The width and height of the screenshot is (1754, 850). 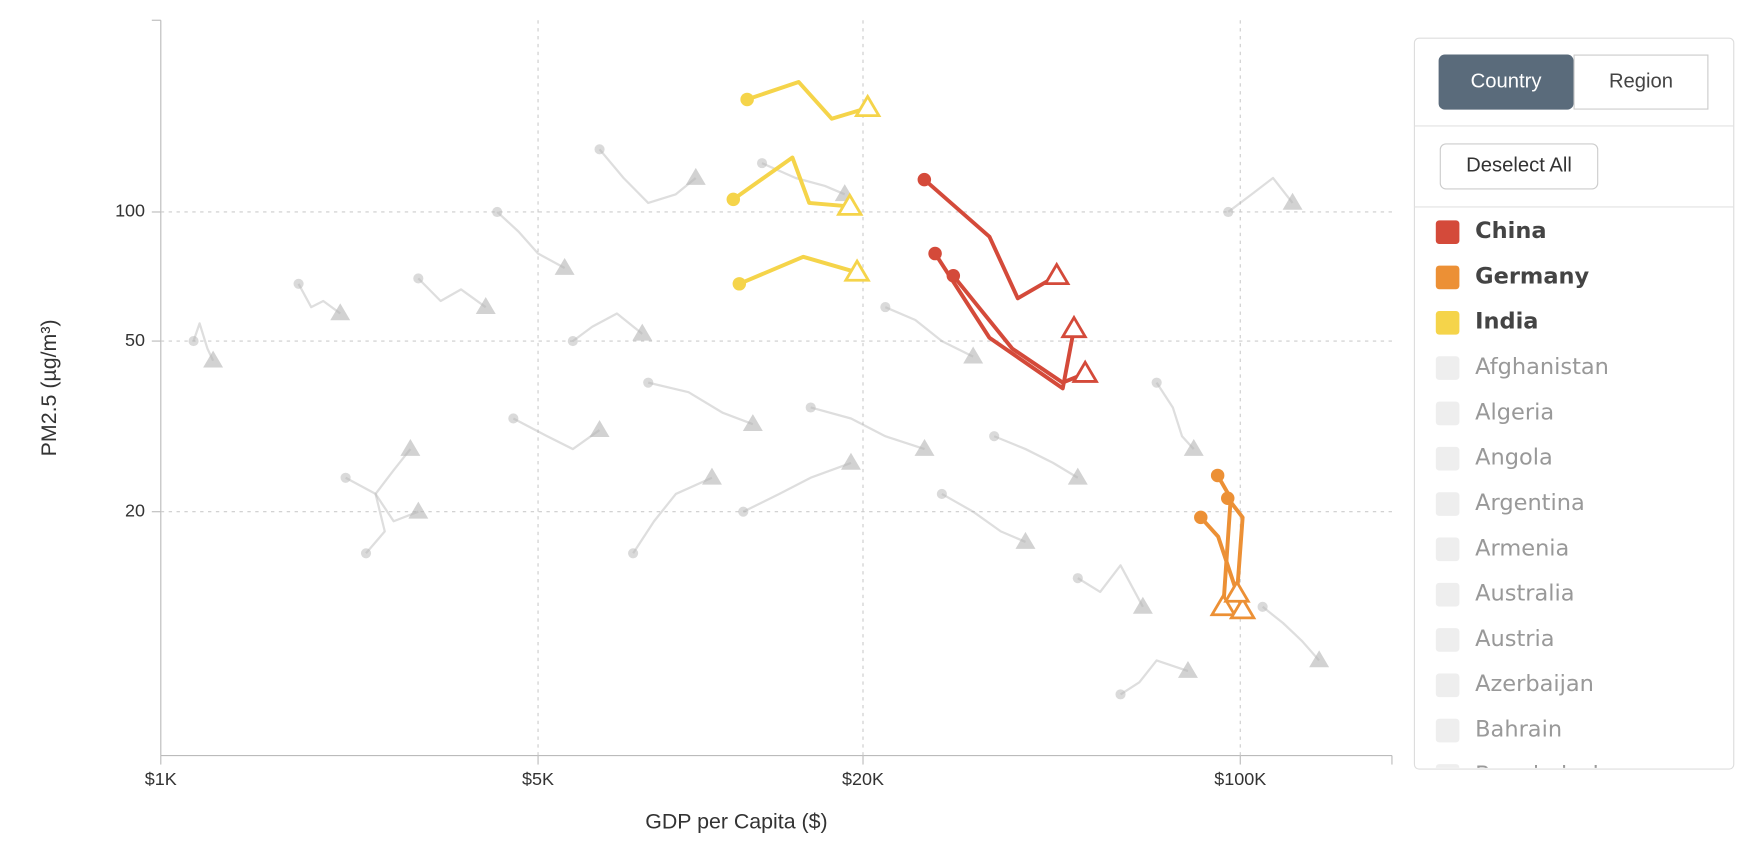 What do you see at coordinates (1522, 548) in the screenshot?
I see `legend-label: Armenia` at bounding box center [1522, 548].